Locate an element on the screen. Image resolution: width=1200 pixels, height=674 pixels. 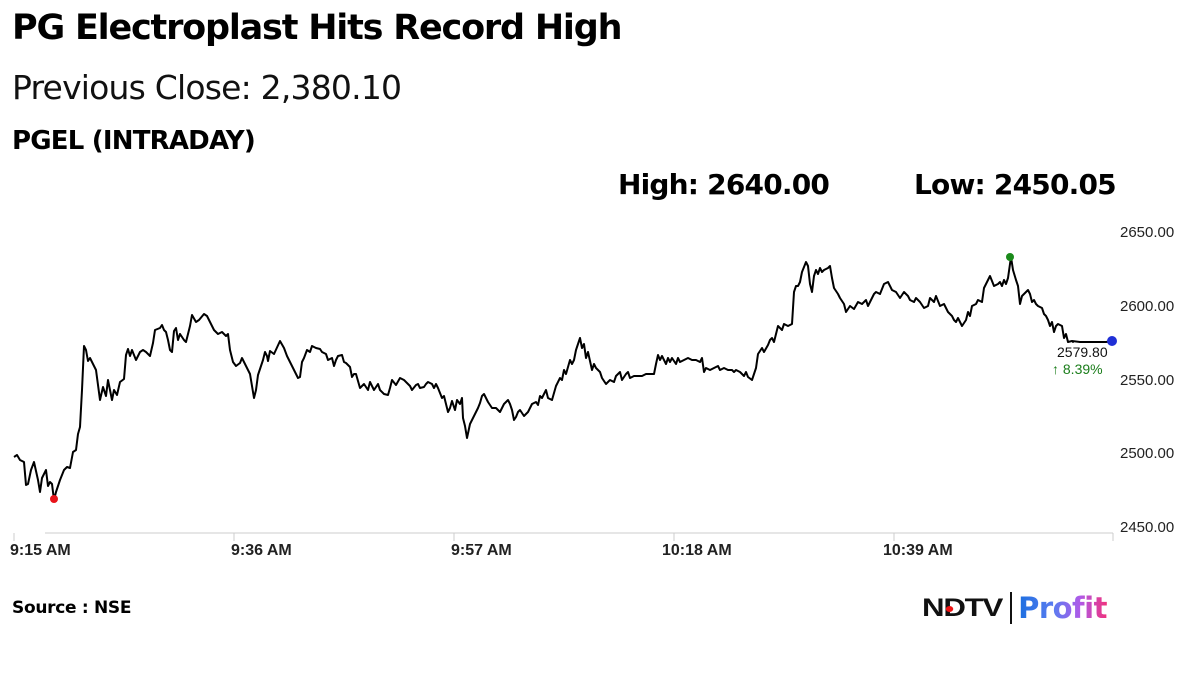
x-tick-1039: 10:39 AM is located at coordinates (918, 550).